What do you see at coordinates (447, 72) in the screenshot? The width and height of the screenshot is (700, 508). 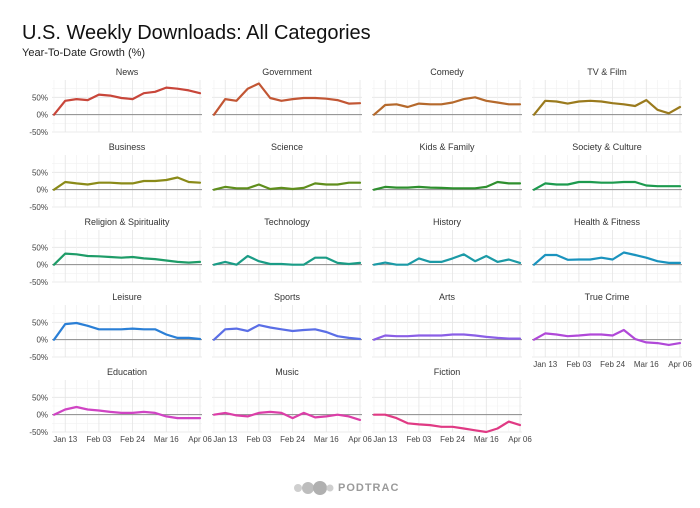 I see `panel-title: Comedy` at bounding box center [447, 72].